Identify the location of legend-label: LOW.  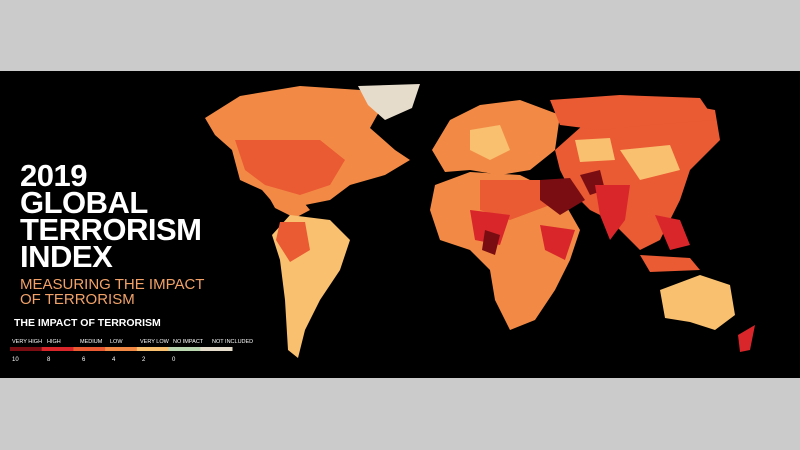
(116, 342).